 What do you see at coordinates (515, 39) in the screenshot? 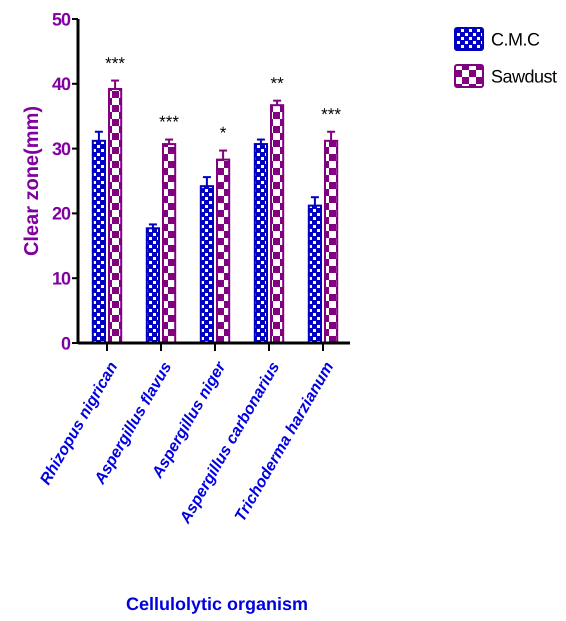
I see `legend-label: C.M.C` at bounding box center [515, 39].